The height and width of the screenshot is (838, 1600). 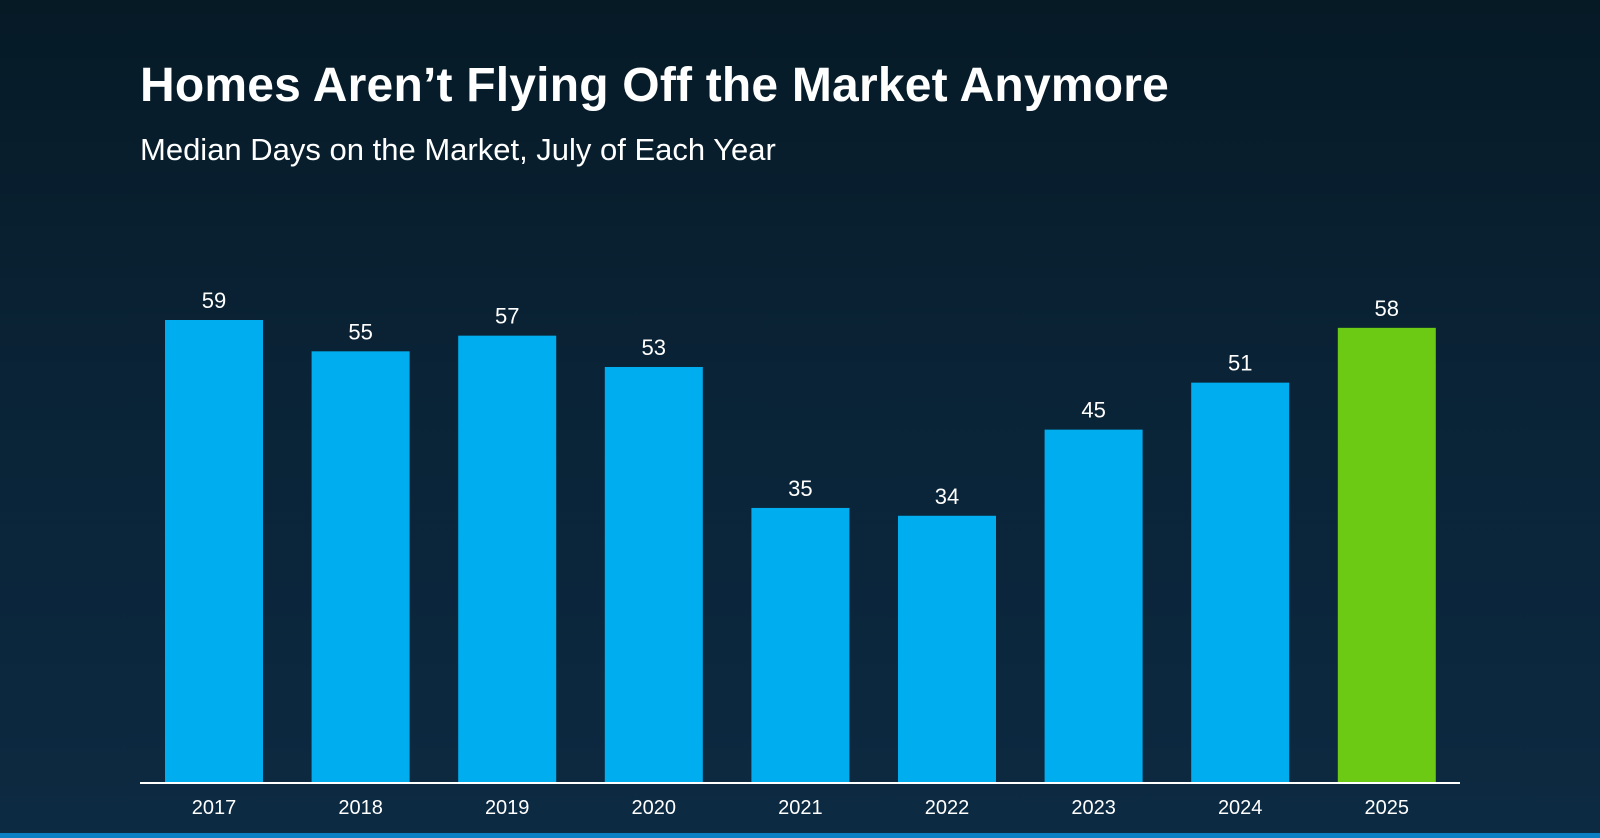 What do you see at coordinates (1093, 410) in the screenshot?
I see `value-label-2023: 45` at bounding box center [1093, 410].